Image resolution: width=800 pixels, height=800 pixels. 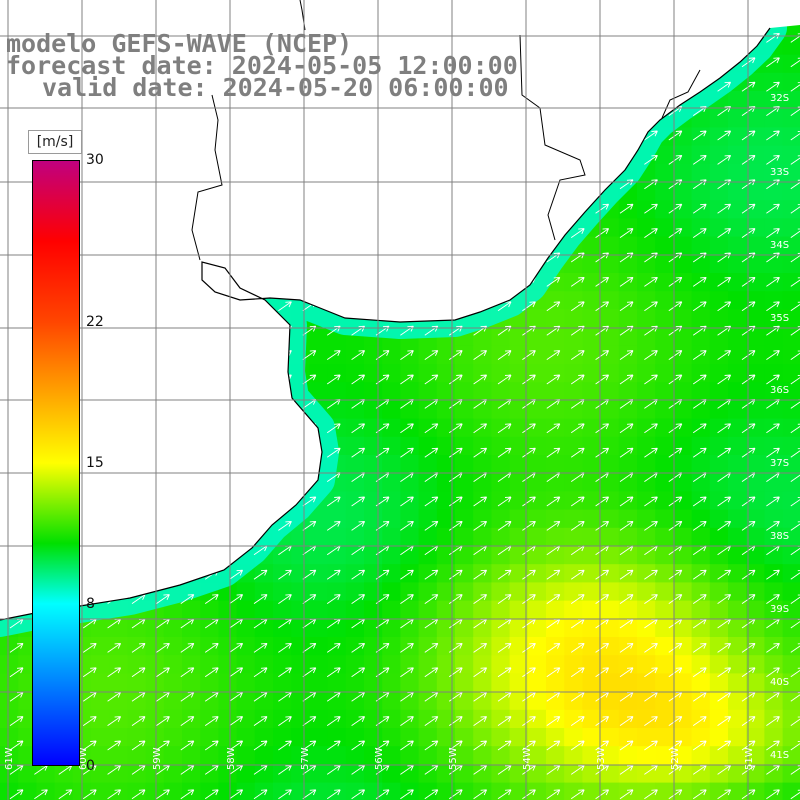 What do you see at coordinates (95, 160) in the screenshot?
I see `colorbar-tick-30: 30` at bounding box center [95, 160].